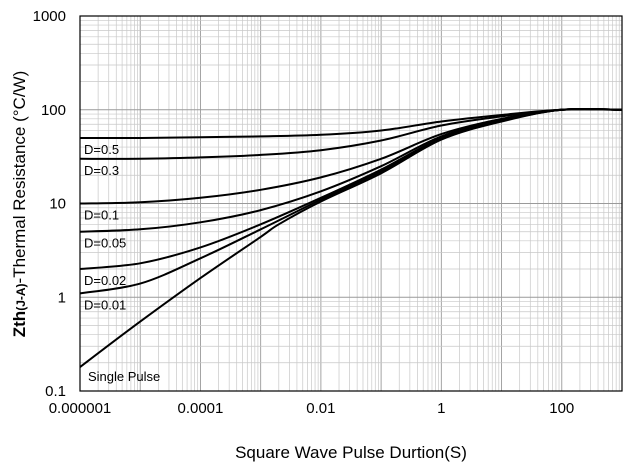 The width and height of the screenshot is (623, 471). Describe the element at coordinates (200, 408) in the screenshot. I see `x-tick-label: 0.0001` at that location.